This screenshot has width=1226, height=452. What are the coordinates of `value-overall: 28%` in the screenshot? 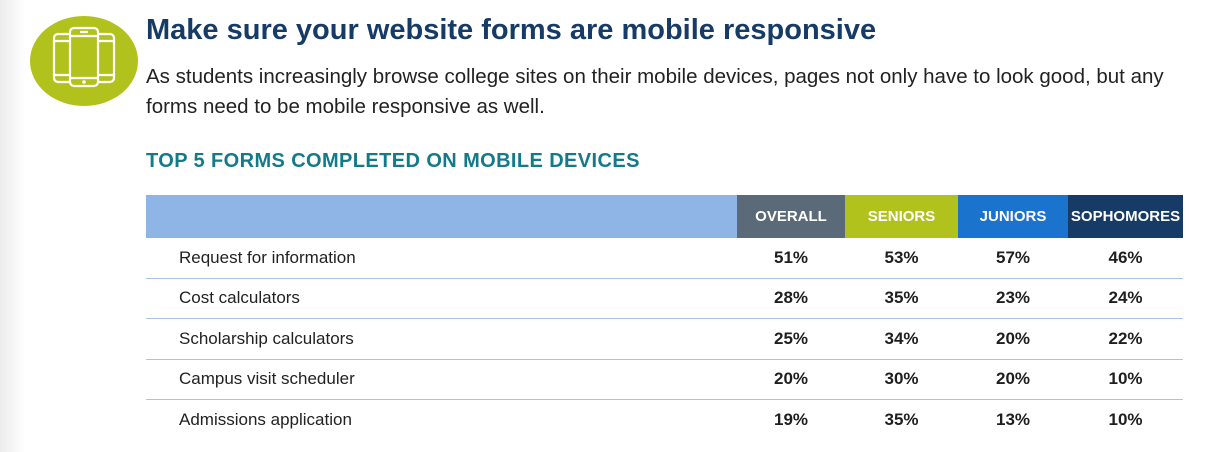 It's located at (791, 298).